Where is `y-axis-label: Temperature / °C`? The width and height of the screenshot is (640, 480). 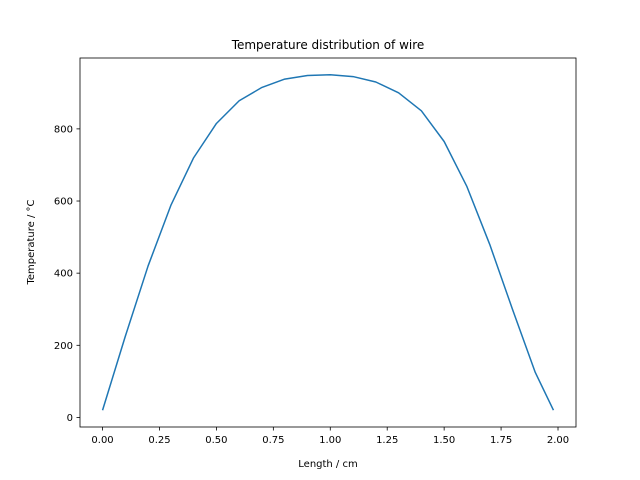
y-axis-label: Temperature / °C is located at coordinates (31, 242).